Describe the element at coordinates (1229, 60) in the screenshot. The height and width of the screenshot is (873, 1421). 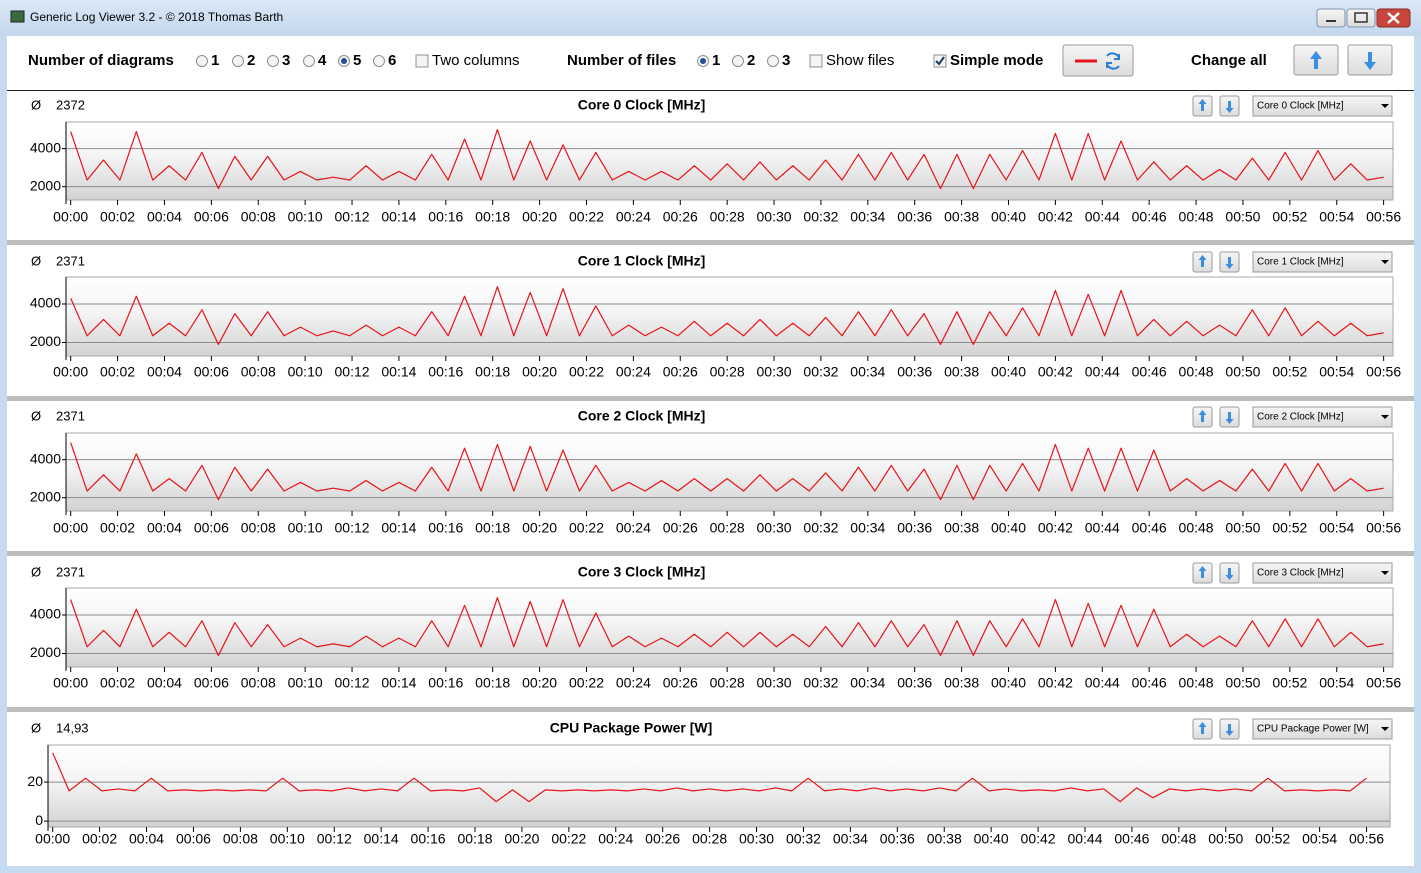
I see `change-all-label: Change all` at that location.